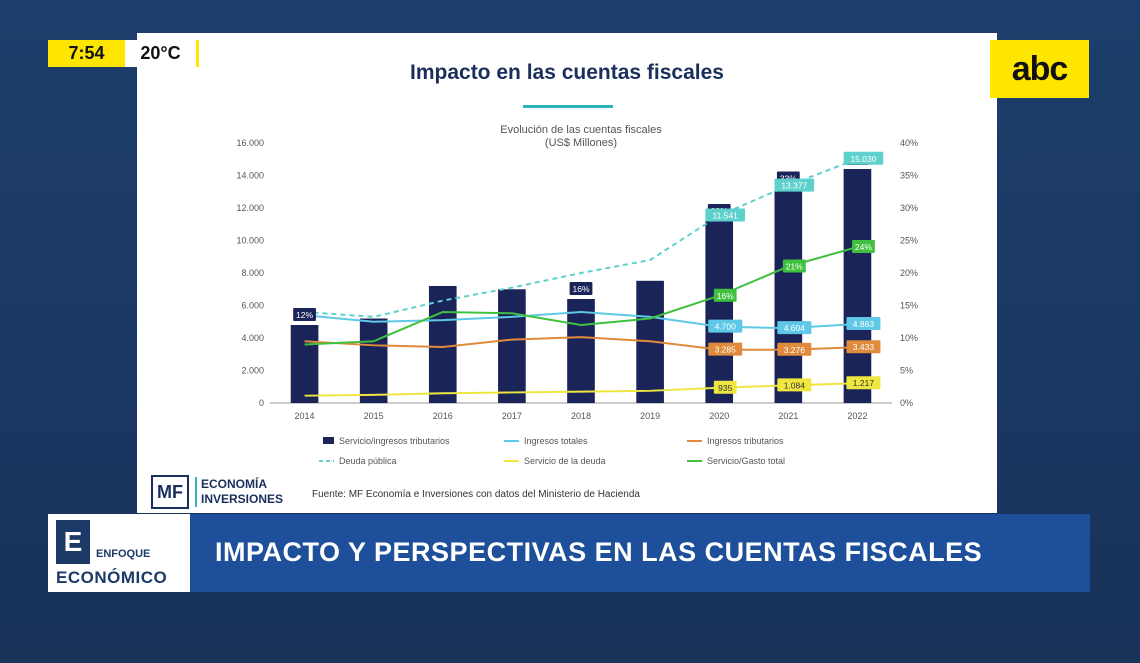  I want to click on brand-line-2: INVERSIONES, so click(242, 499).